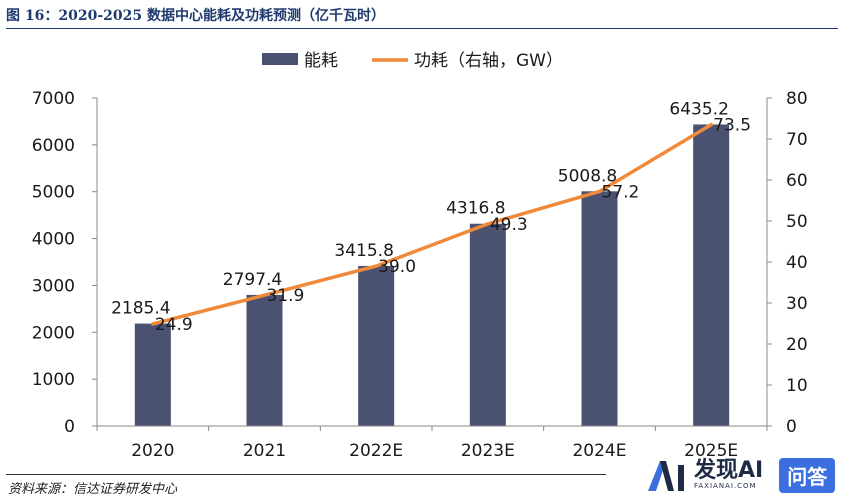 The image size is (864, 502). What do you see at coordinates (53, 333) in the screenshot?
I see `left-tick-label: 2000` at bounding box center [53, 333].